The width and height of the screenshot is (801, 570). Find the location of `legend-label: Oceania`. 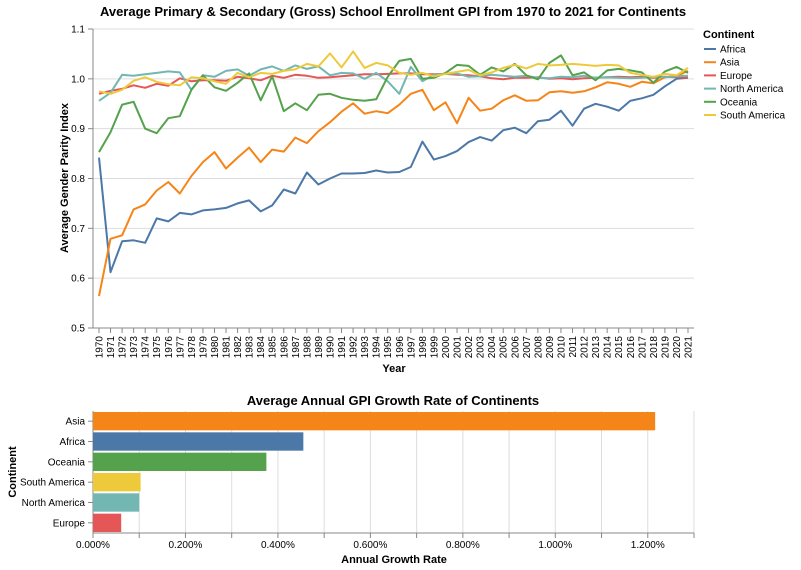

legend-label: Oceania is located at coordinates (739, 102).